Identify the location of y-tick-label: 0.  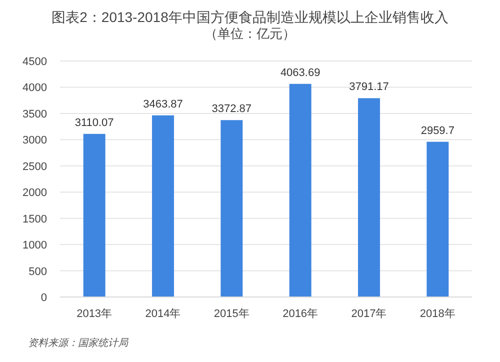
(43, 298).